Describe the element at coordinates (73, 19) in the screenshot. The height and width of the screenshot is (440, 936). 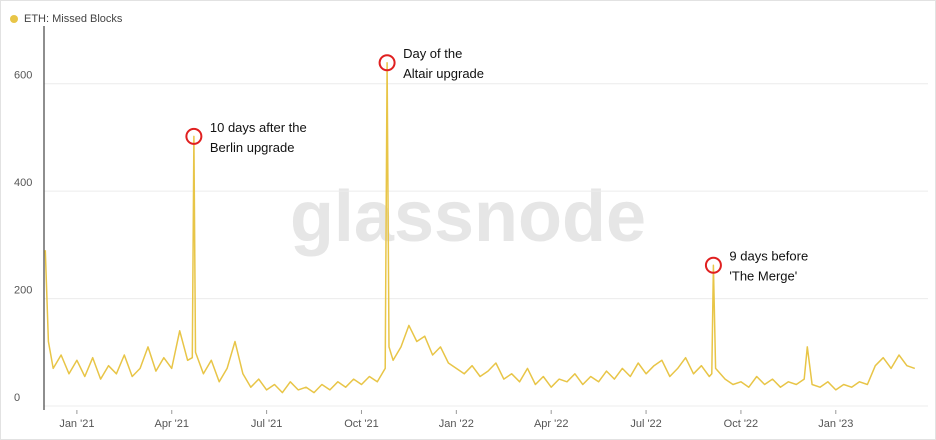
I see `legend-label: ETH: Missed Blocks` at that location.